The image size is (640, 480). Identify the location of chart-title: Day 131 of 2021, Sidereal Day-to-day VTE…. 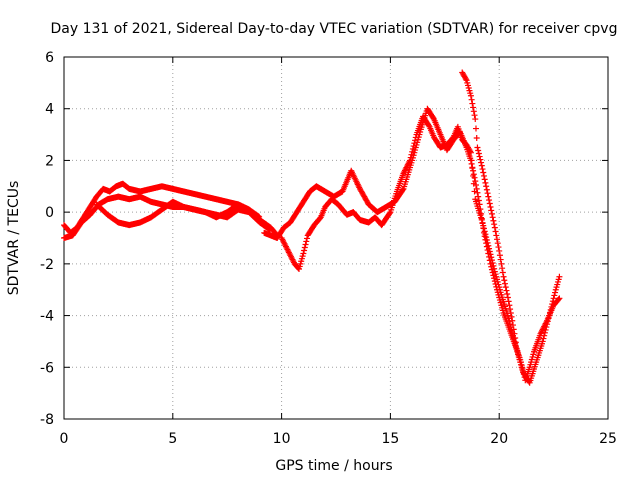
(334, 29).